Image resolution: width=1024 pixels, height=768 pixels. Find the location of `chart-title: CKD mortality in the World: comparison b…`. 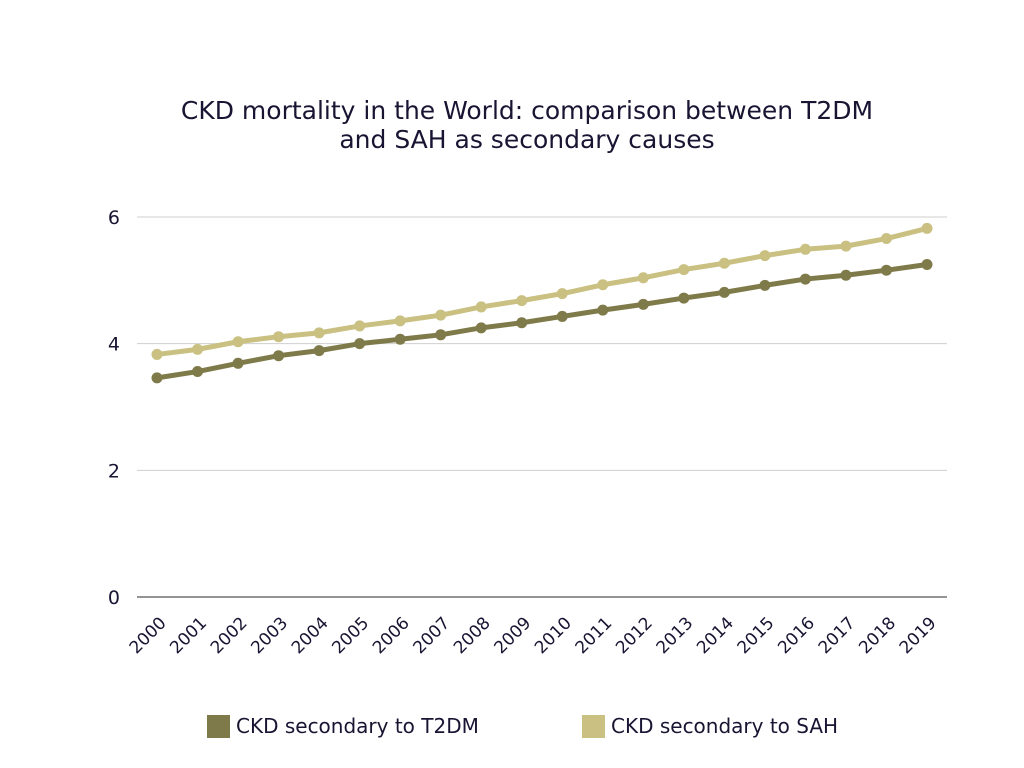

chart-title: CKD mortality in the World: comparison b… is located at coordinates (527, 125).